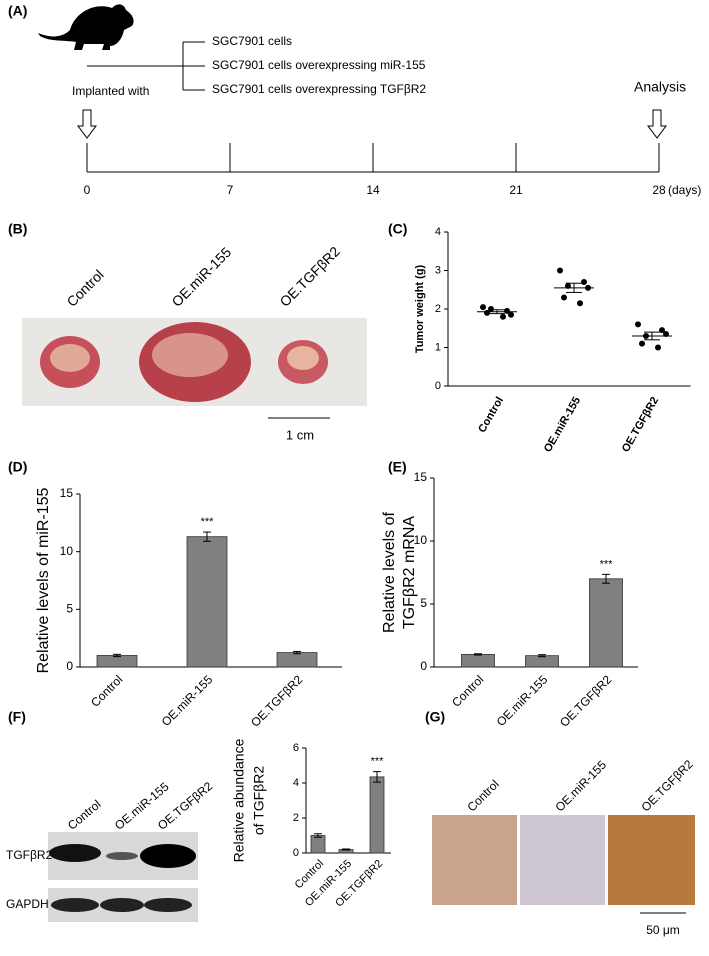 This screenshot has height=956, width=709. What do you see at coordinates (684, 190) in the screenshot?
I see `day-unit: (days)` at bounding box center [684, 190].